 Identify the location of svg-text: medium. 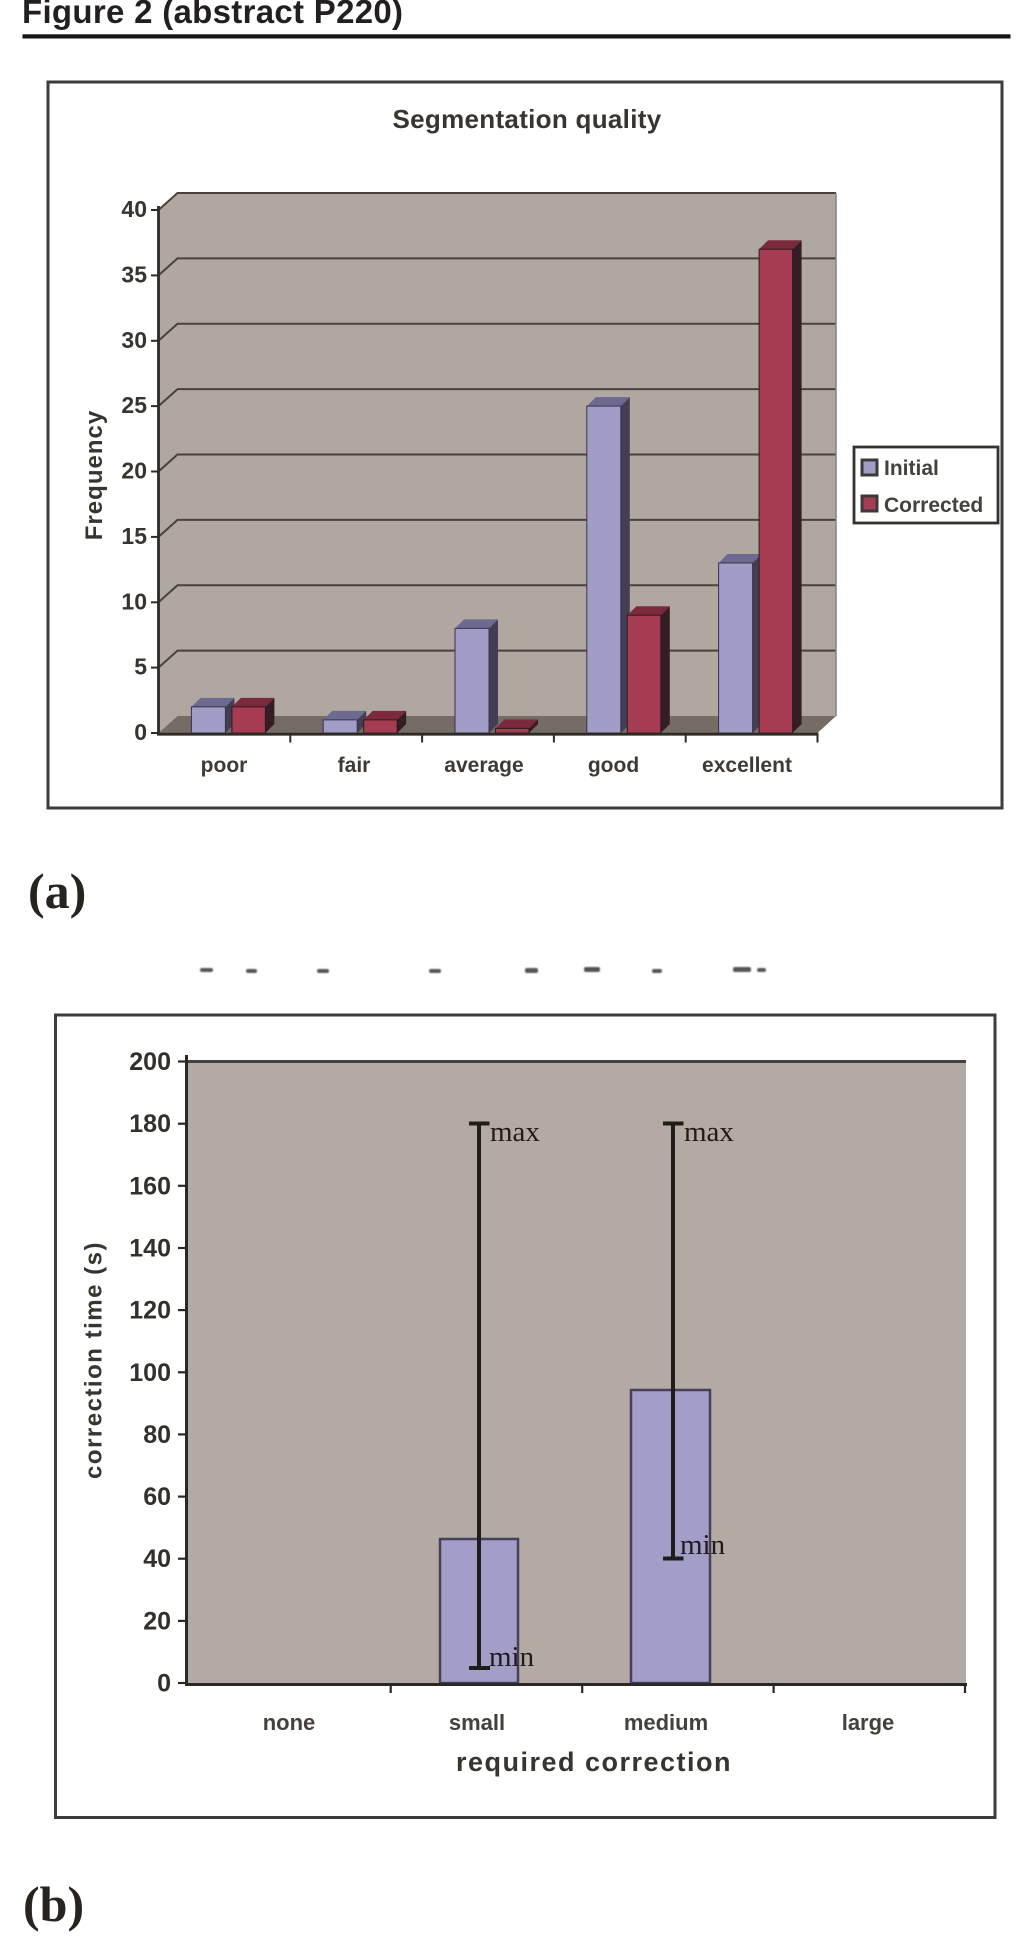
(666, 1722).